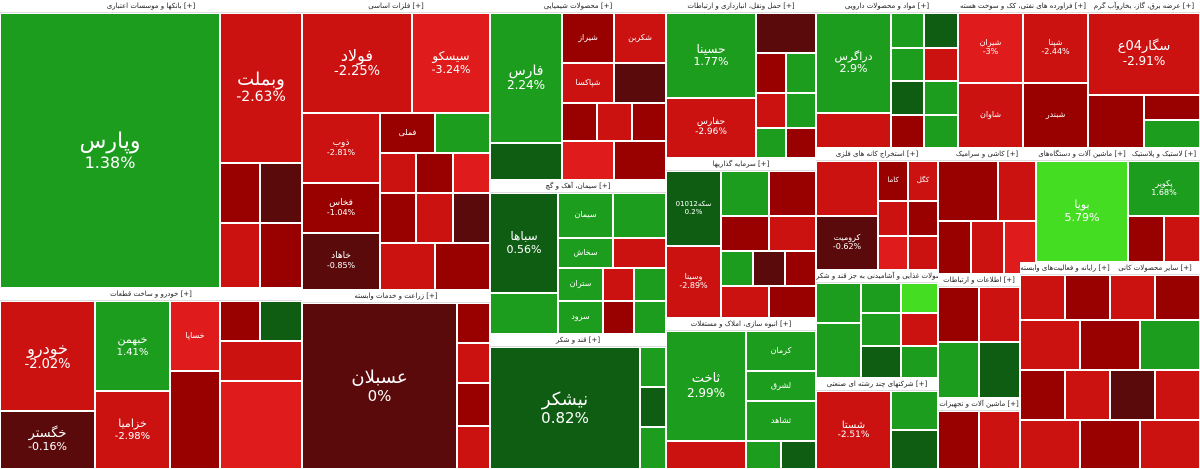 The width and height of the screenshot is (1200, 469). What do you see at coordinates (919, 298) in the screenshot?
I see `tile-food-s2` at bounding box center [919, 298].